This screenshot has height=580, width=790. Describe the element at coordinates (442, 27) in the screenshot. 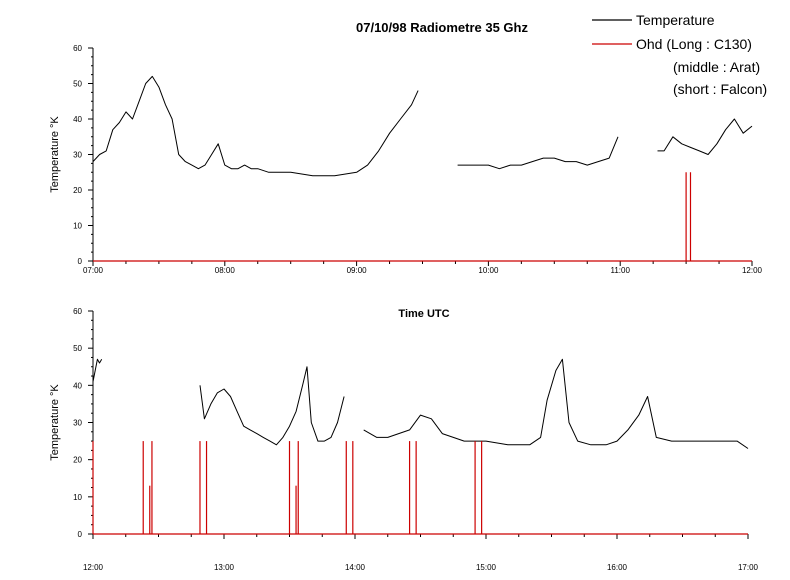

I see `chart-title: 07/10/98 Radiometre 35 Ghz` at that location.